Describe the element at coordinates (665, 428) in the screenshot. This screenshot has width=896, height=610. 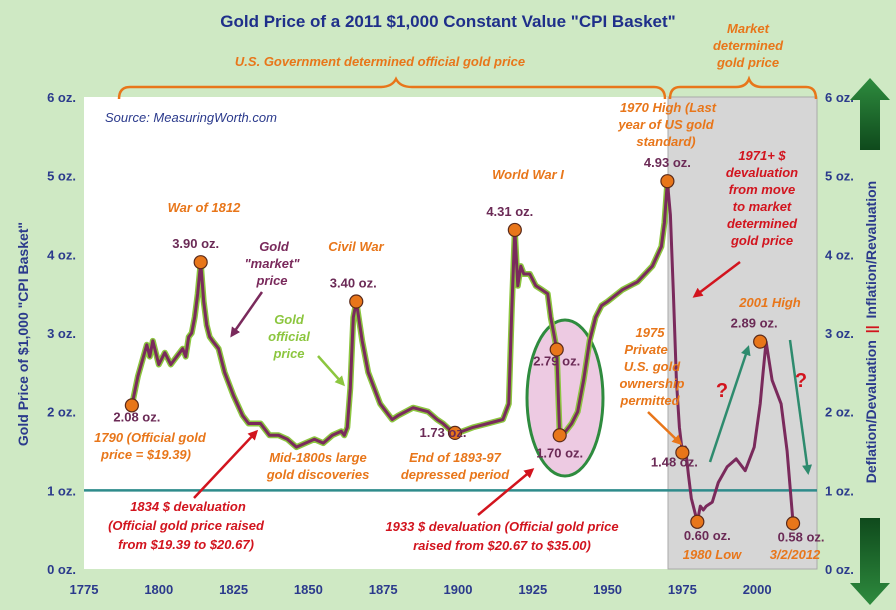
I see `arrow-1975` at that location.